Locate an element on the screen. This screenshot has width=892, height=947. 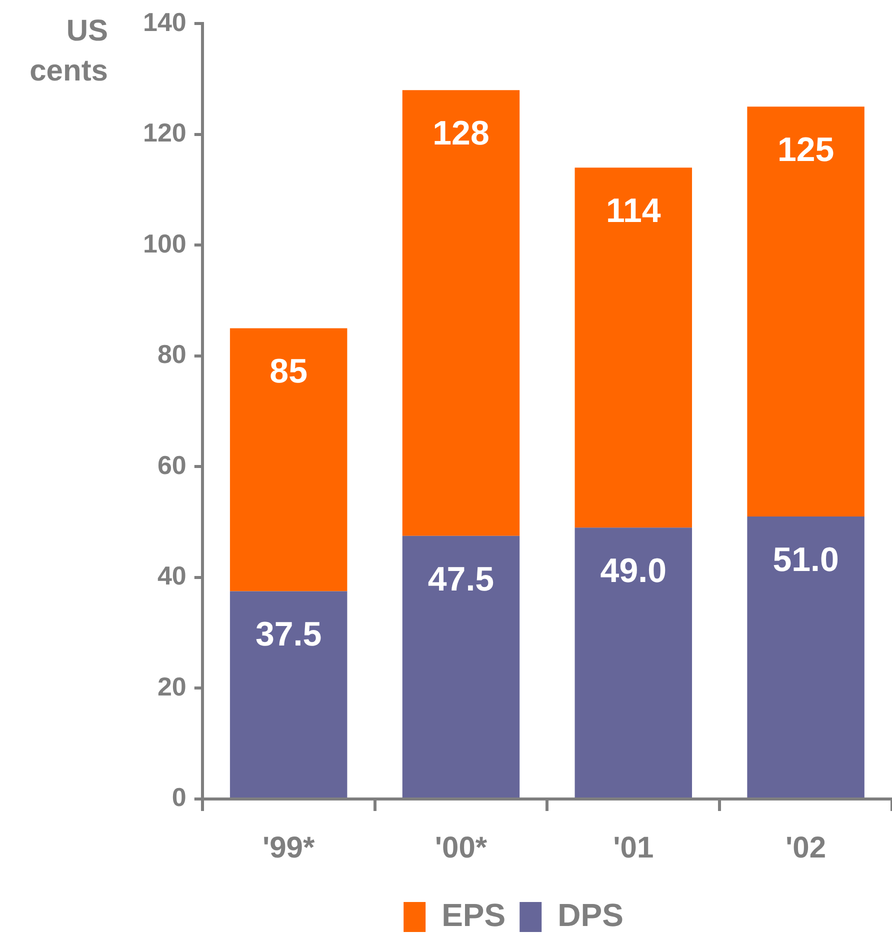
y-tick-label: 60 is located at coordinates (171, 465).